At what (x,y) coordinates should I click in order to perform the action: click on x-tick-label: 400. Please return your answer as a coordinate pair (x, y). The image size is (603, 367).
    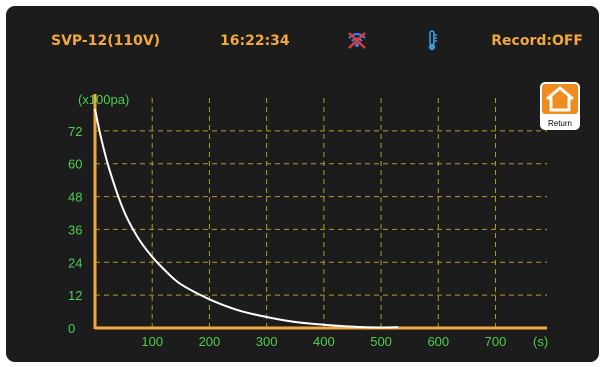
    Looking at the image, I should click on (324, 341).